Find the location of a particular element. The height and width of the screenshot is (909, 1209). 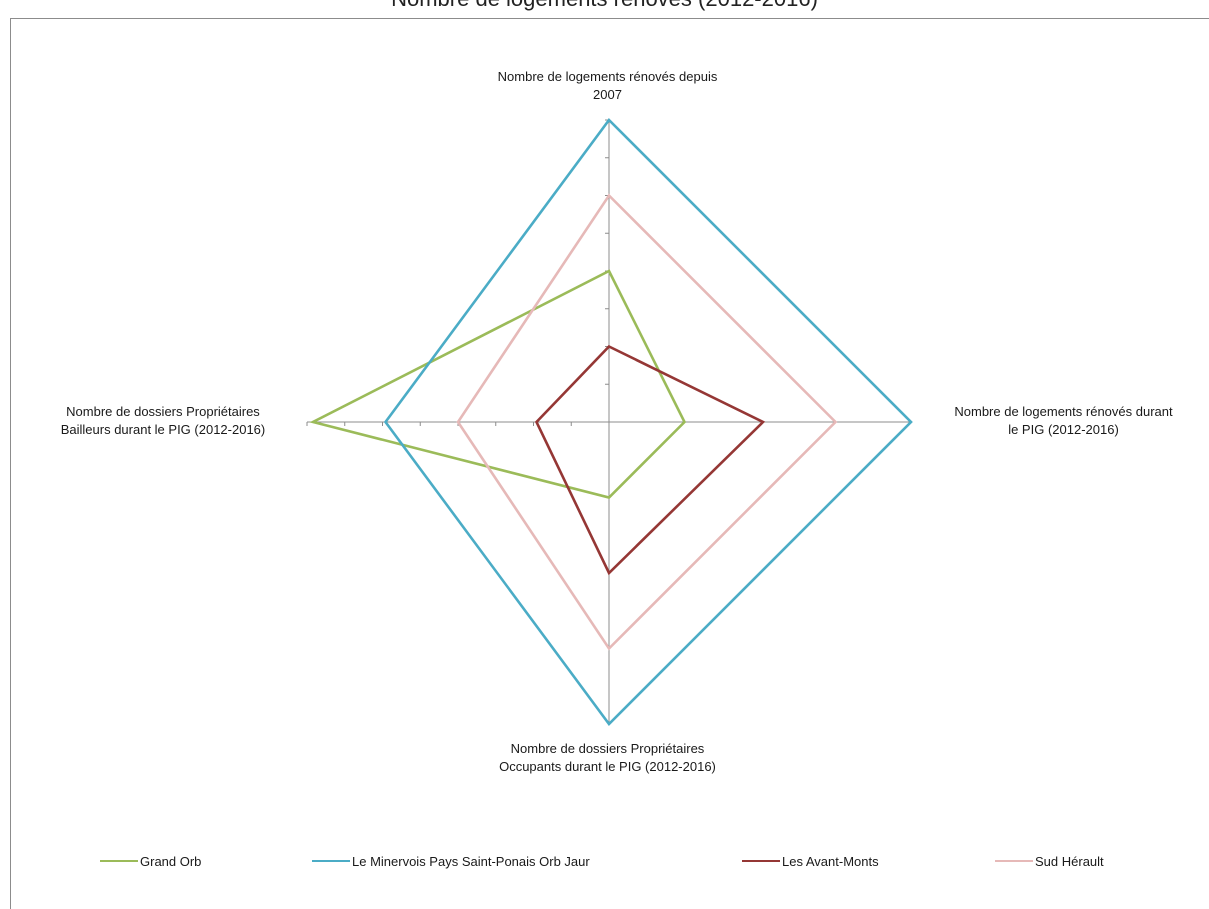

legend-swatch-grand-orb is located at coordinates (119, 861).